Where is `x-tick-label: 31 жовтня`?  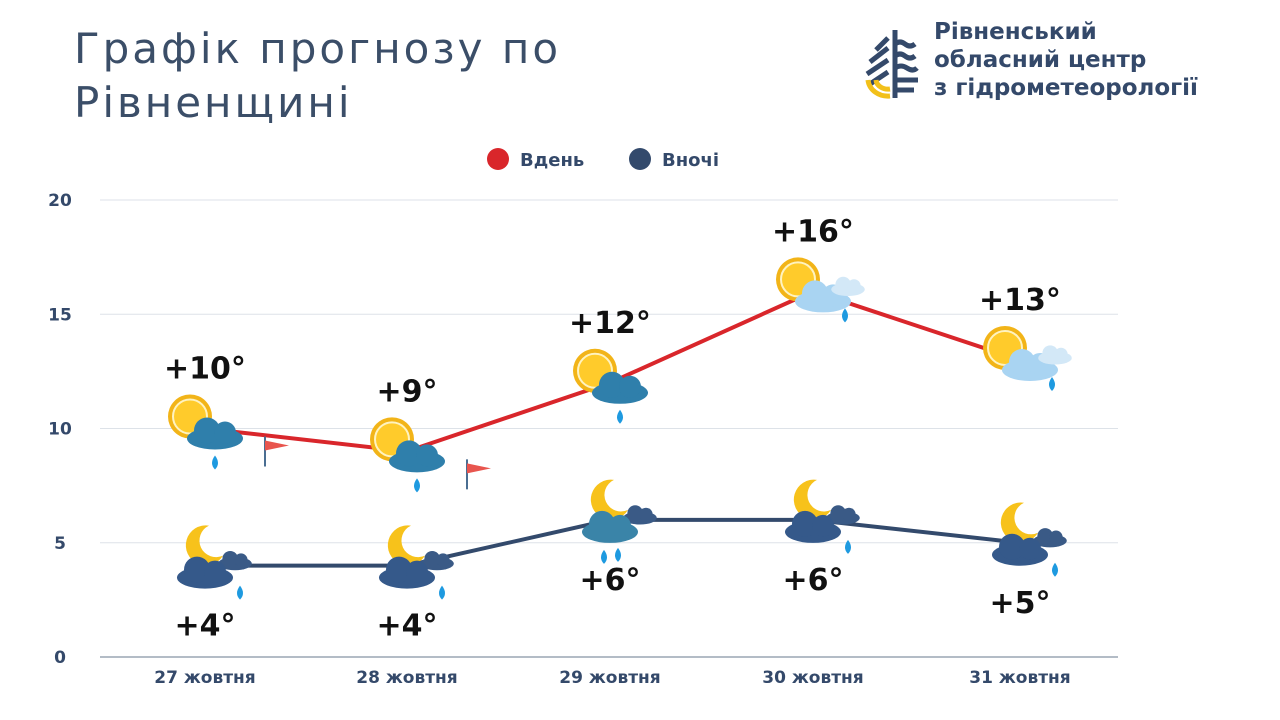 x-tick-label: 31 жовтня is located at coordinates (1019, 678).